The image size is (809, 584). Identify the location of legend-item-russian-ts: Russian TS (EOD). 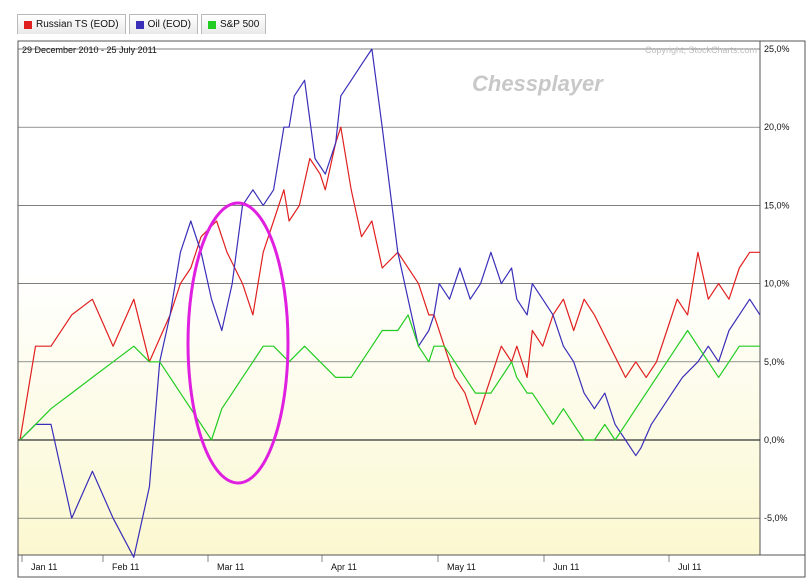
(71, 24).